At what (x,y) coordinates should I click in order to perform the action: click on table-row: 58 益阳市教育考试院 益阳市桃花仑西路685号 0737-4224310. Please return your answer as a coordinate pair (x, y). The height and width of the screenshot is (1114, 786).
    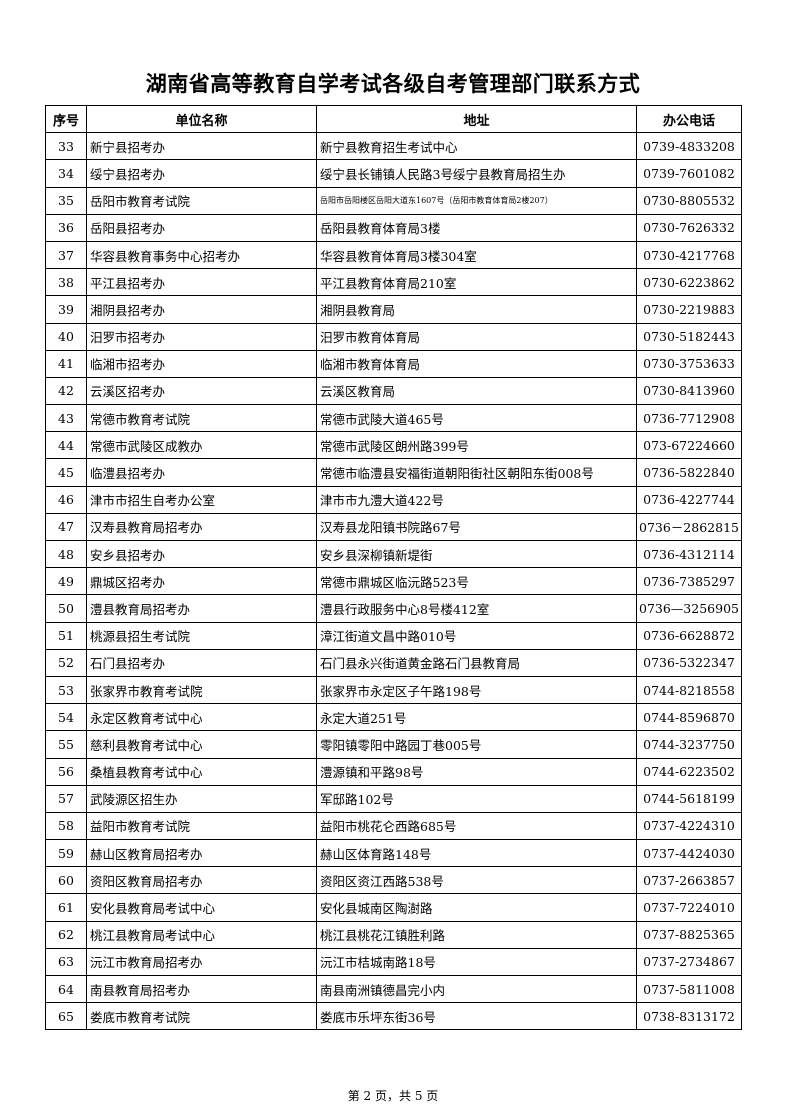
    Looking at the image, I should click on (393, 826).